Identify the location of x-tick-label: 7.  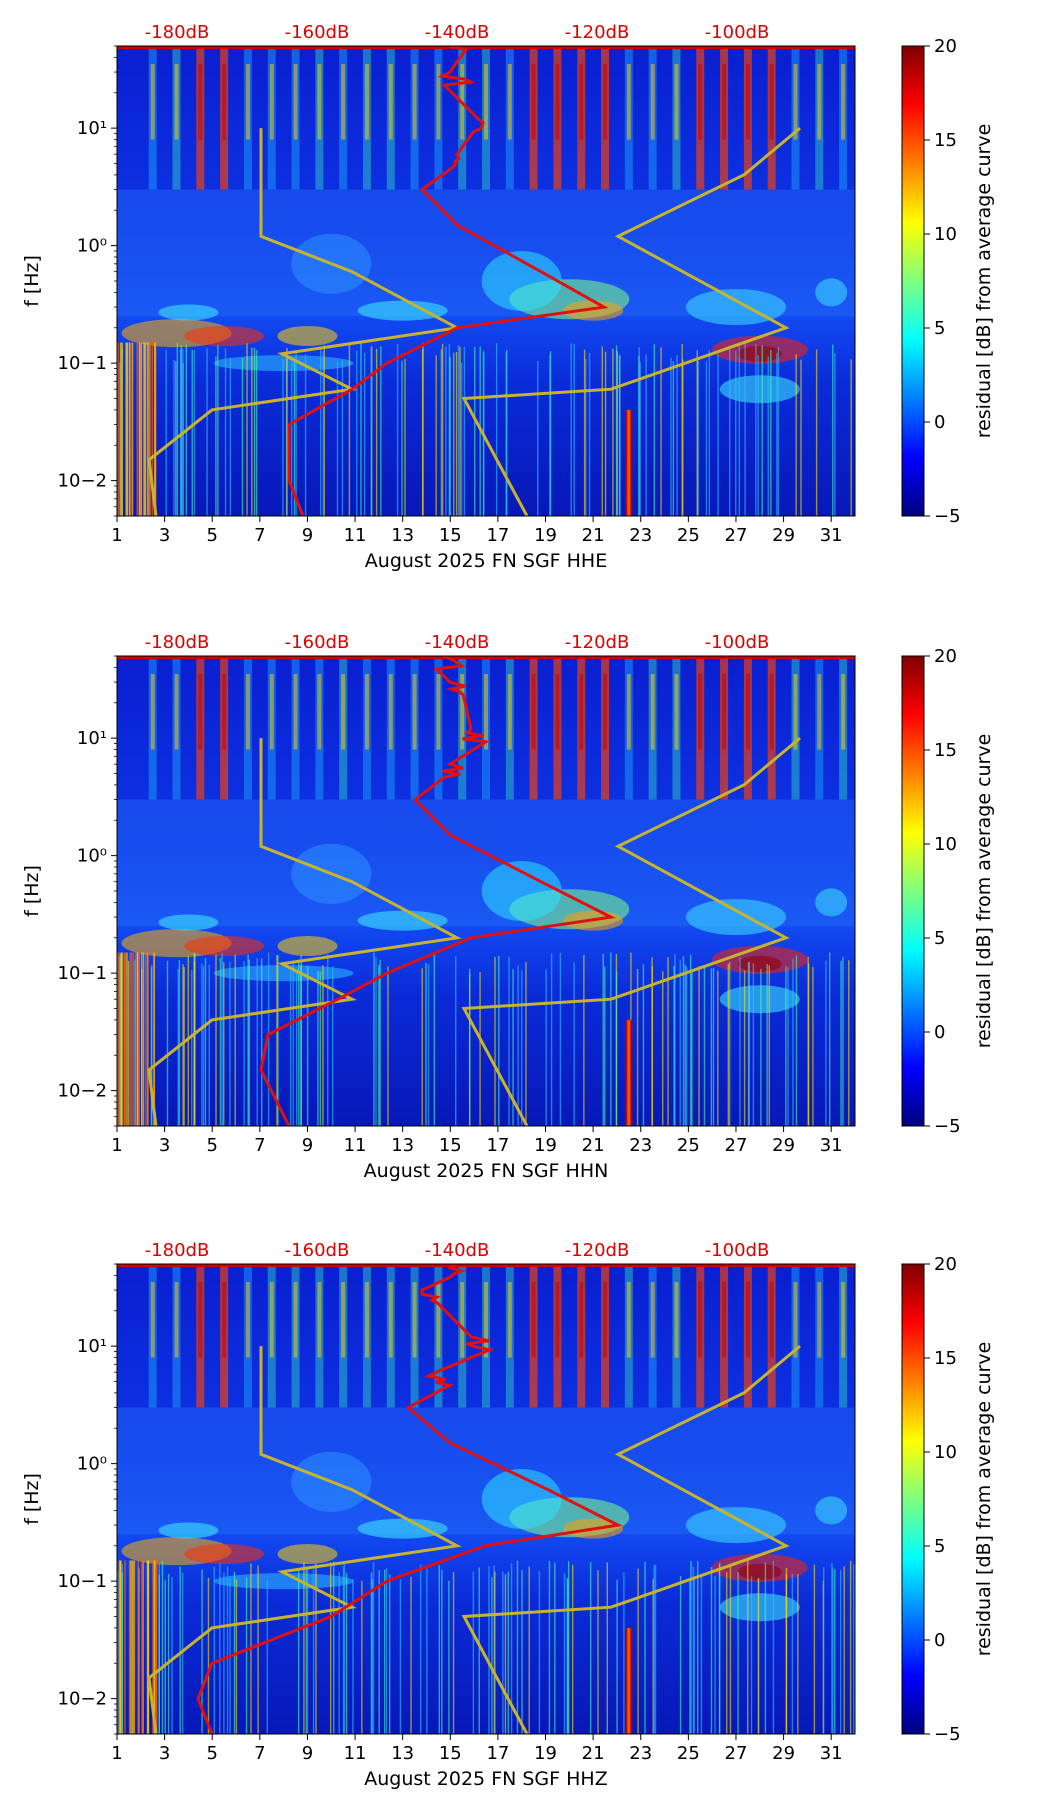
(259, 1145).